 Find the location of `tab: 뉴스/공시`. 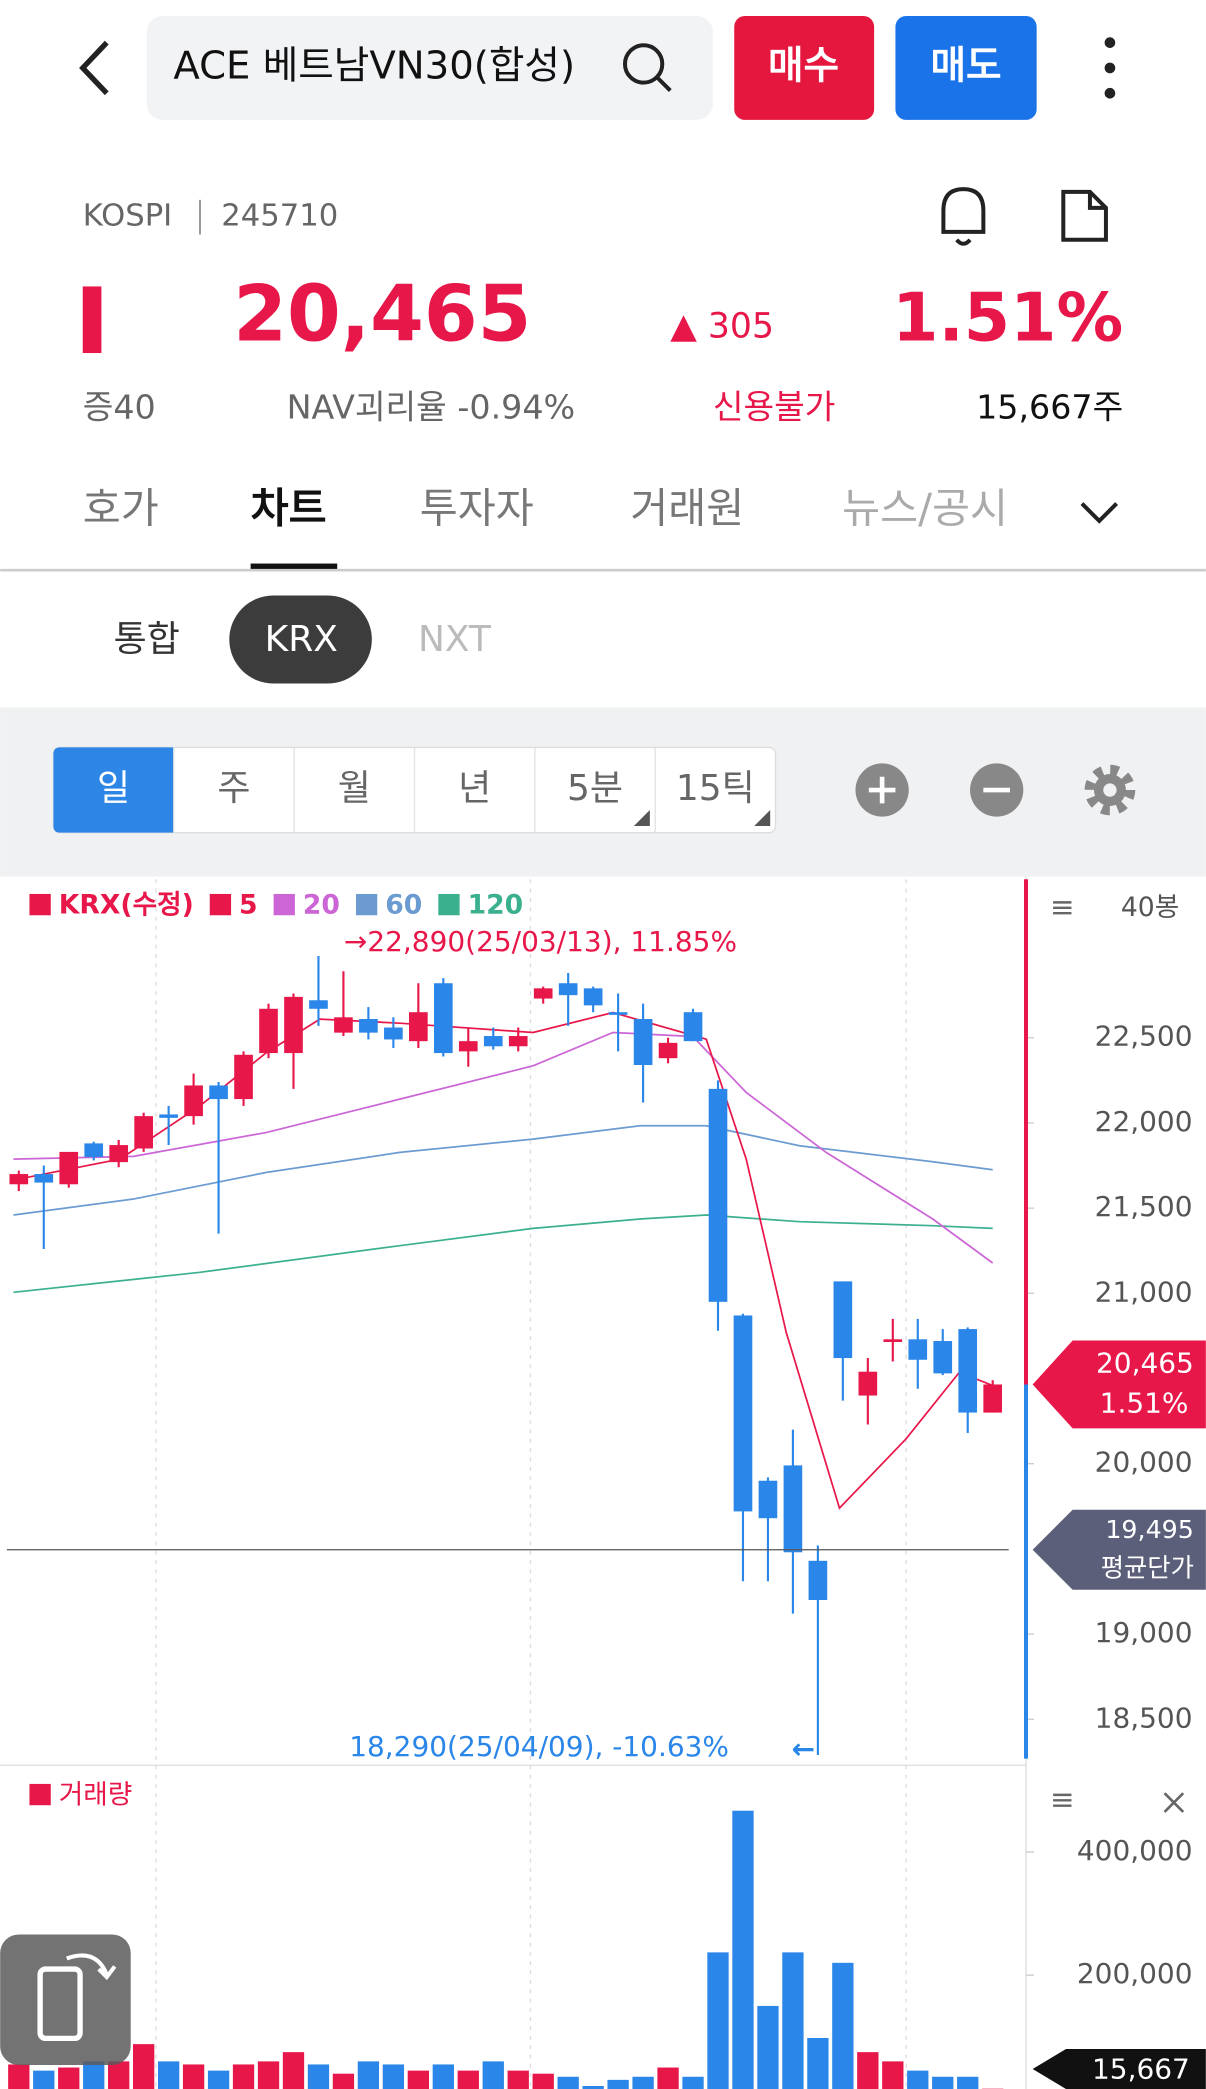

tab: 뉴스/공시 is located at coordinates (925, 509).